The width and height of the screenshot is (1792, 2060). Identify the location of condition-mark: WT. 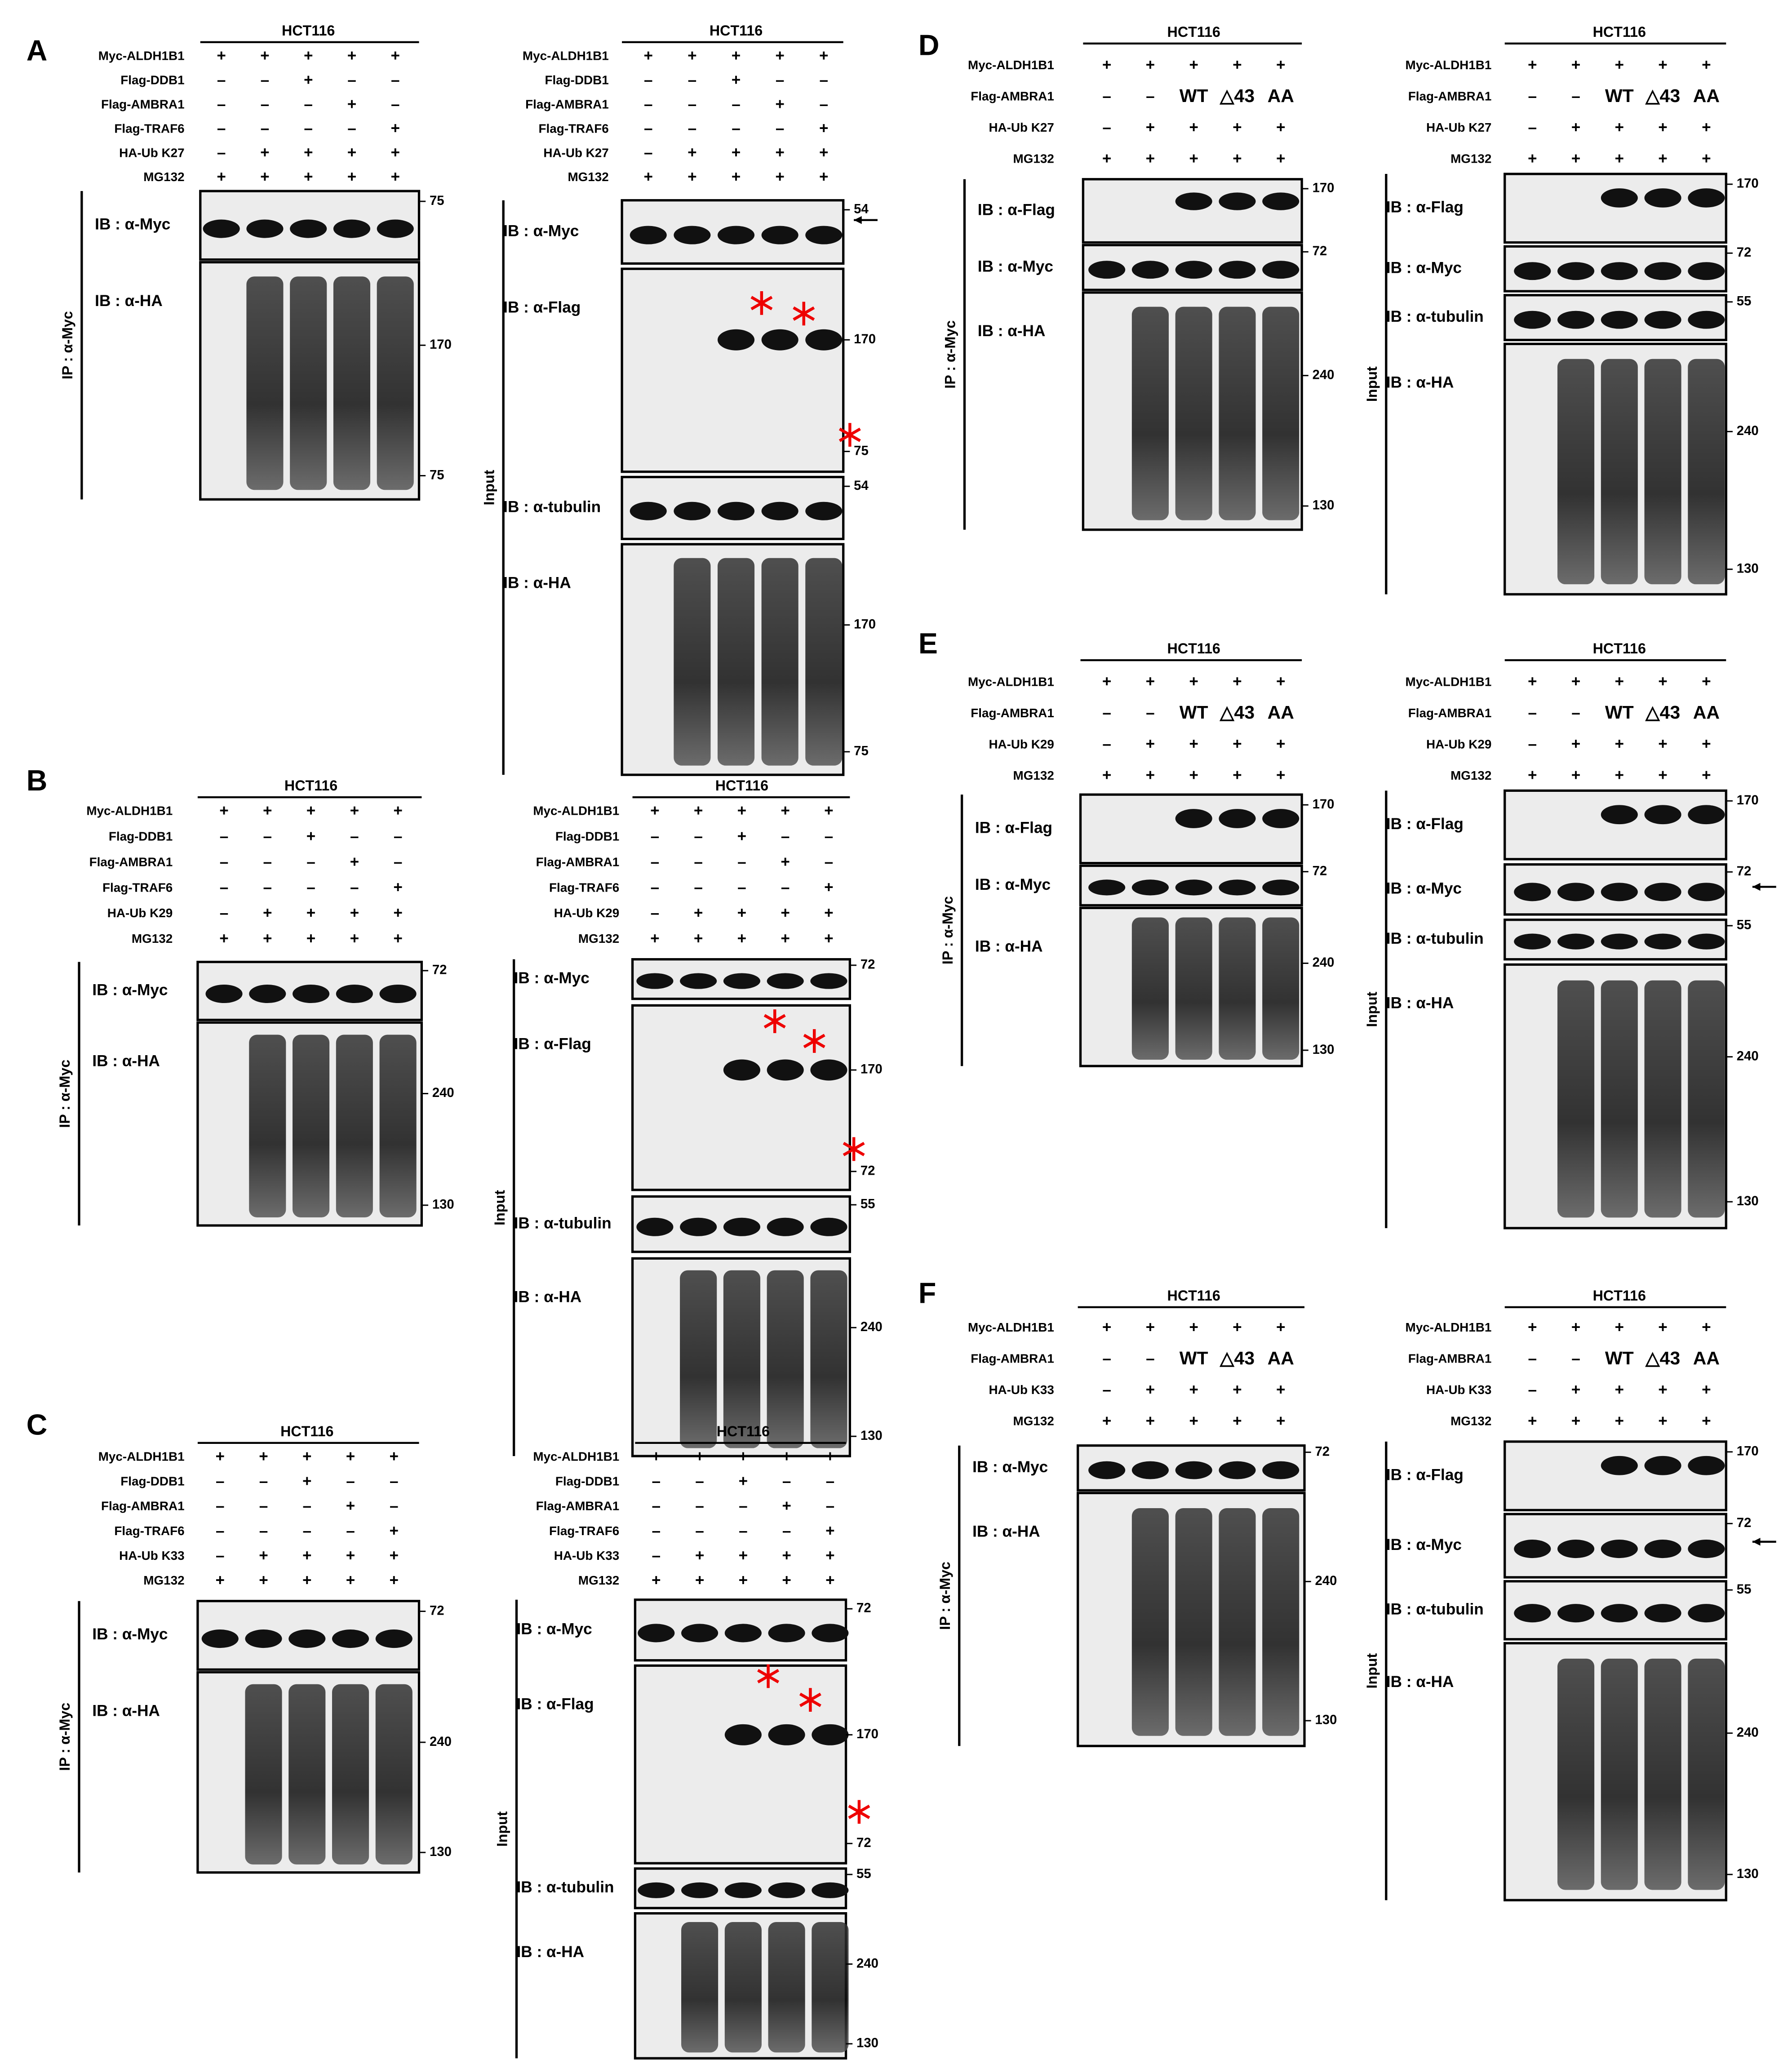
(1194, 712).